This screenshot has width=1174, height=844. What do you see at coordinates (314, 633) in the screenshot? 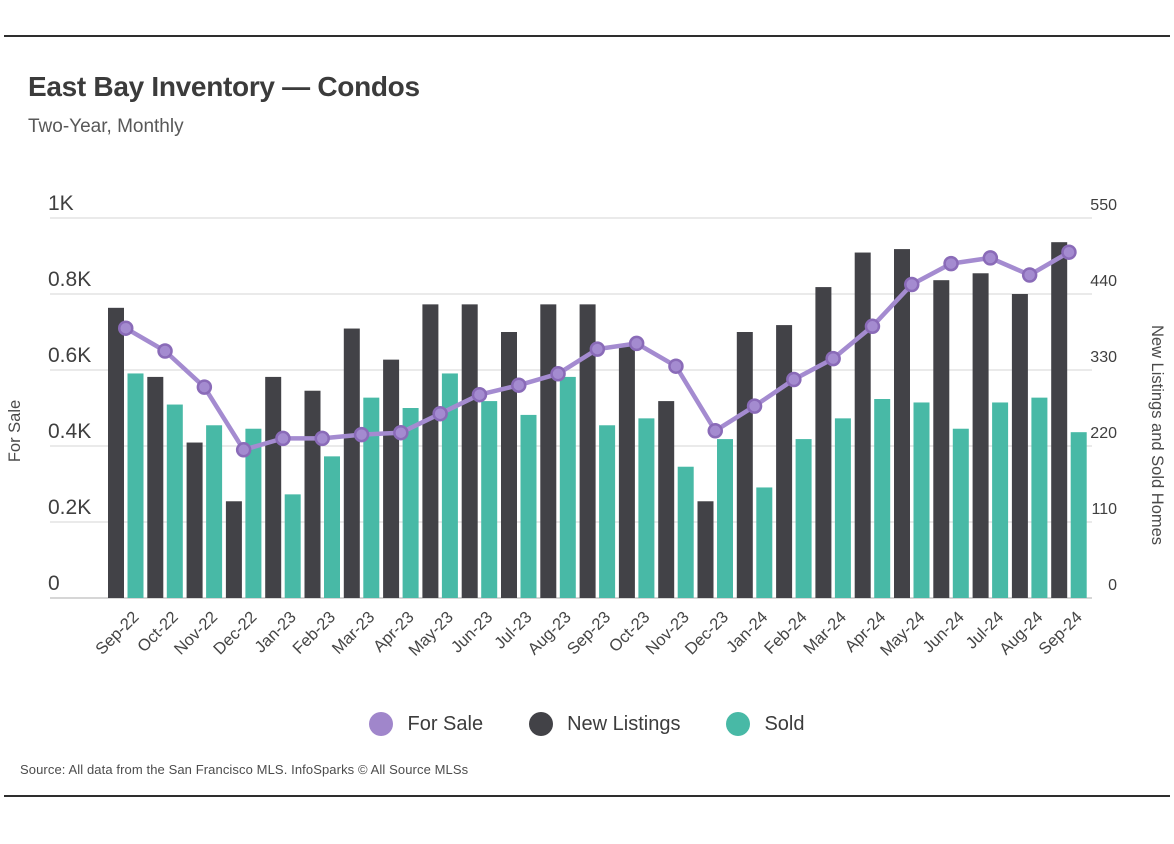
I see `x-tick-label: Feb-23` at bounding box center [314, 633].